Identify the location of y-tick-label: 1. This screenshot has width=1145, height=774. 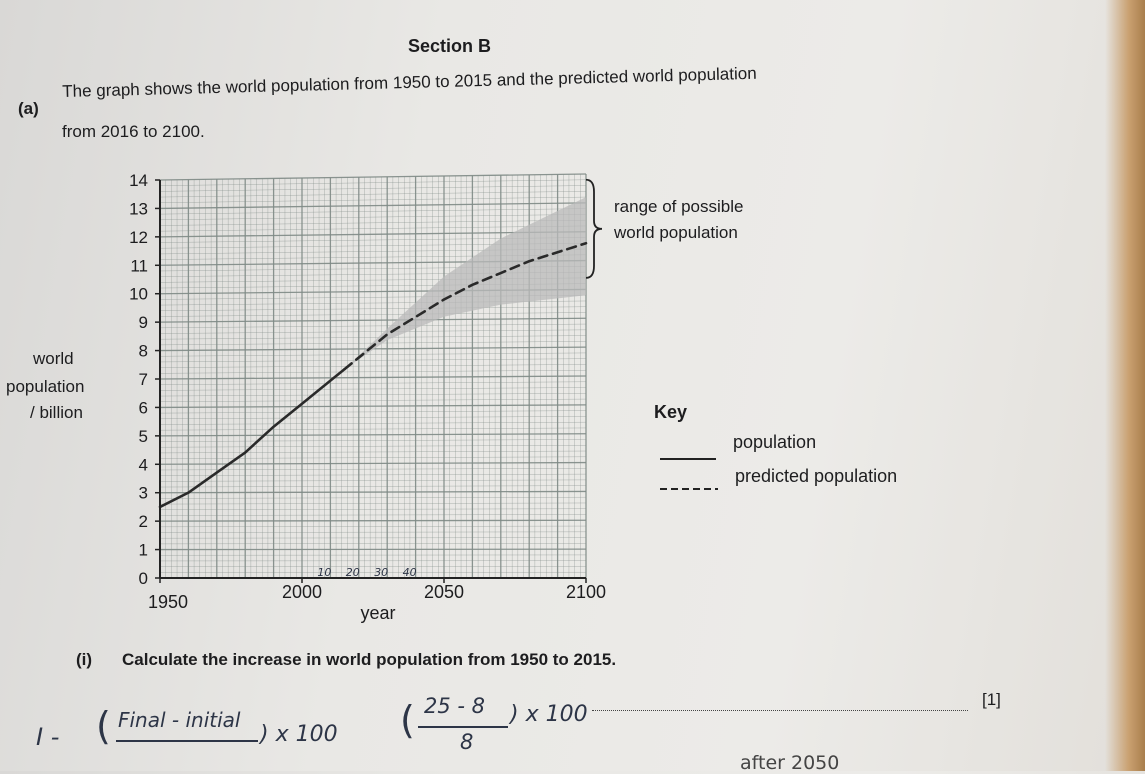
(143, 550).